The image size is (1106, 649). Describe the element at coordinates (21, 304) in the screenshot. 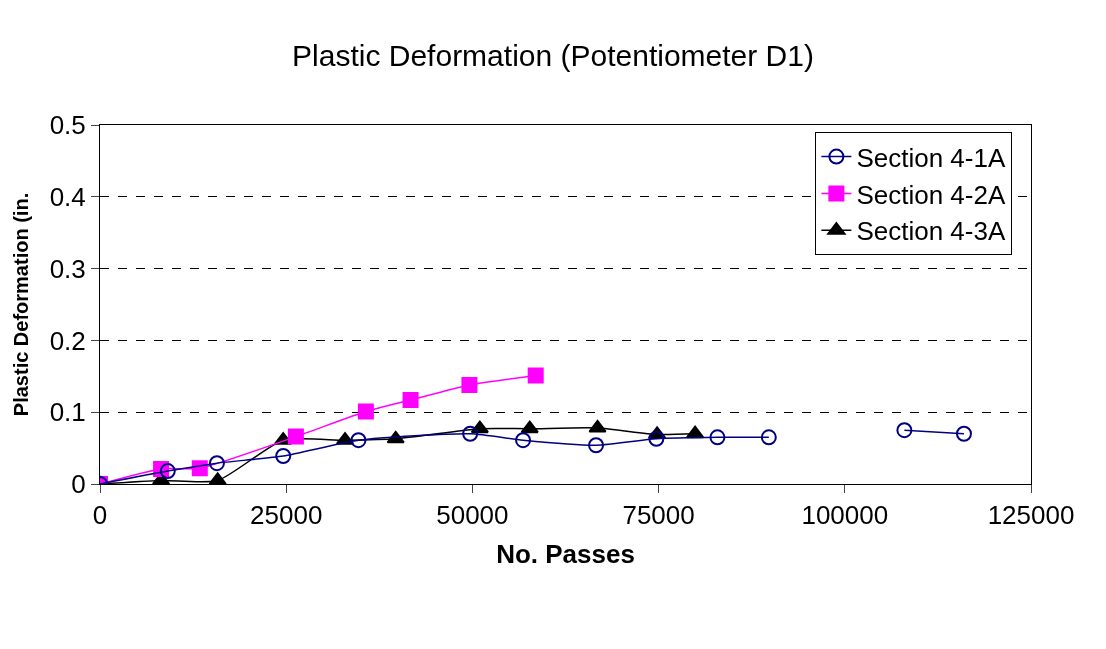

I see `y-axis-title: Plastic Deformation (in.` at that location.